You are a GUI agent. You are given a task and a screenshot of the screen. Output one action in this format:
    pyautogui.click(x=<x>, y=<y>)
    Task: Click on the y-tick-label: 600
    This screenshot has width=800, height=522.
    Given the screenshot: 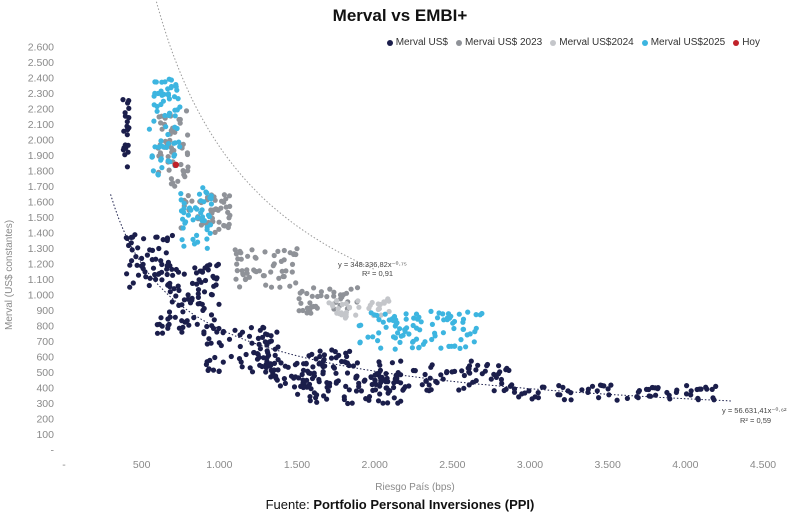 What is the action you would take?
    pyautogui.click(x=45, y=358)
    